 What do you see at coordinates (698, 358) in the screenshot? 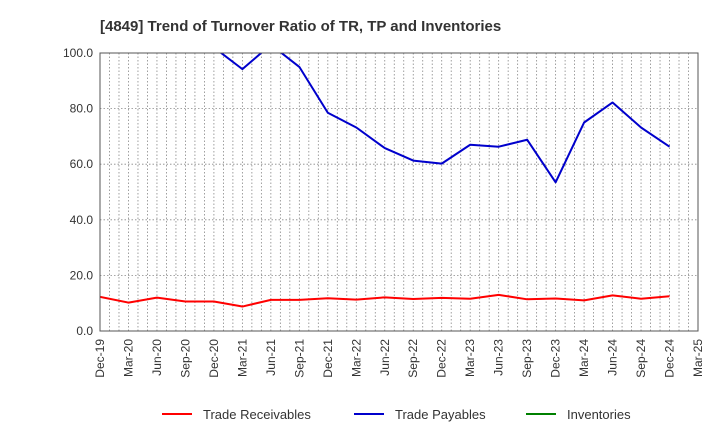
I see `x-tick-label: Mar-25` at bounding box center [698, 358].